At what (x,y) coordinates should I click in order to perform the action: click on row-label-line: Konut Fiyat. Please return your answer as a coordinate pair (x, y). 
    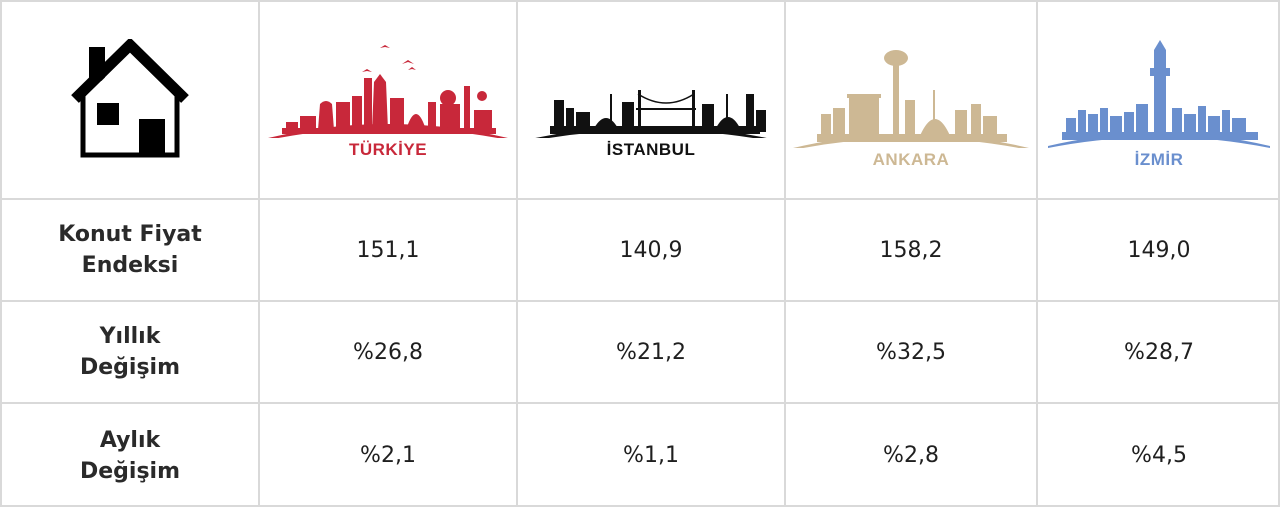
    Looking at the image, I should click on (130, 234).